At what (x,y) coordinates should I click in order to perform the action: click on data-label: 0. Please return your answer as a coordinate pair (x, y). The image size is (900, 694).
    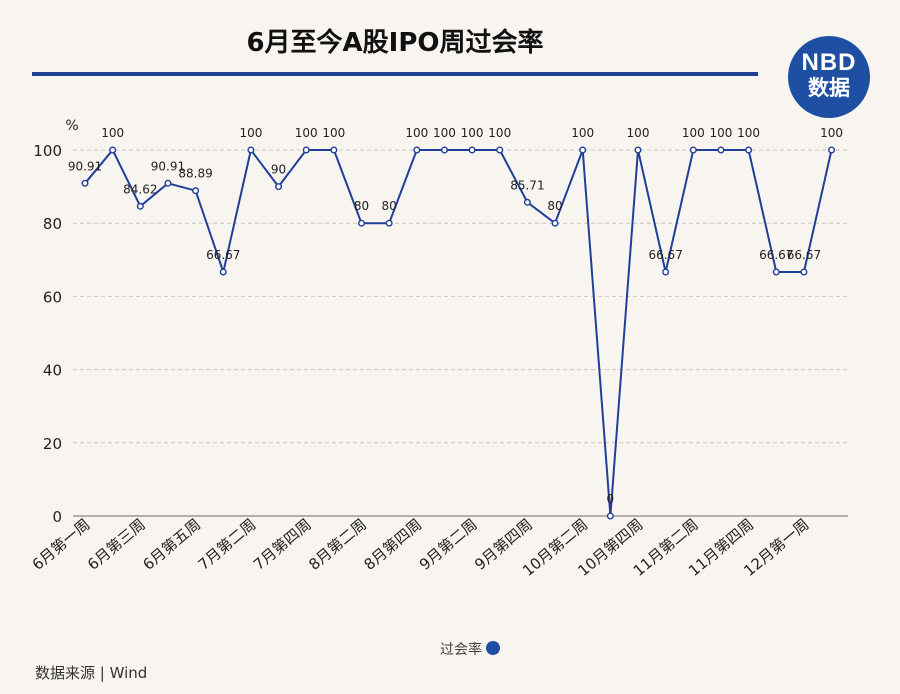
    Looking at the image, I should click on (611, 499).